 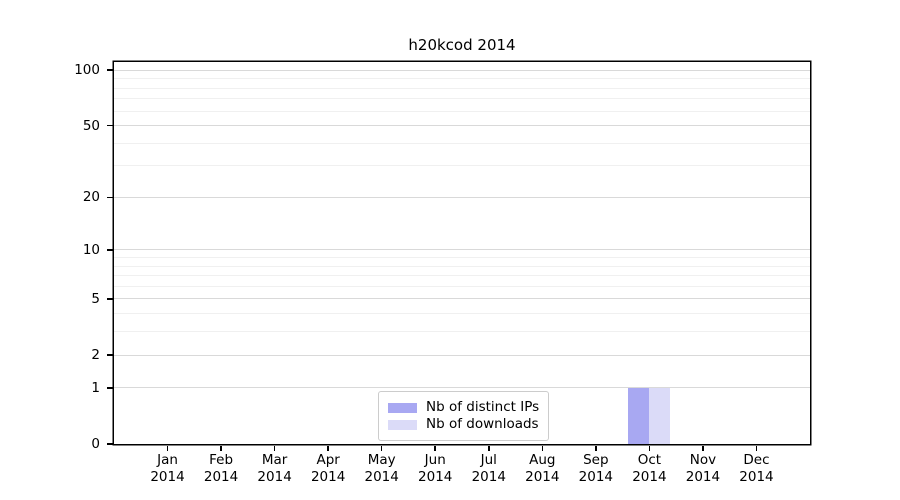 I want to click on x-tick-month: Jun, so click(x=435, y=460).